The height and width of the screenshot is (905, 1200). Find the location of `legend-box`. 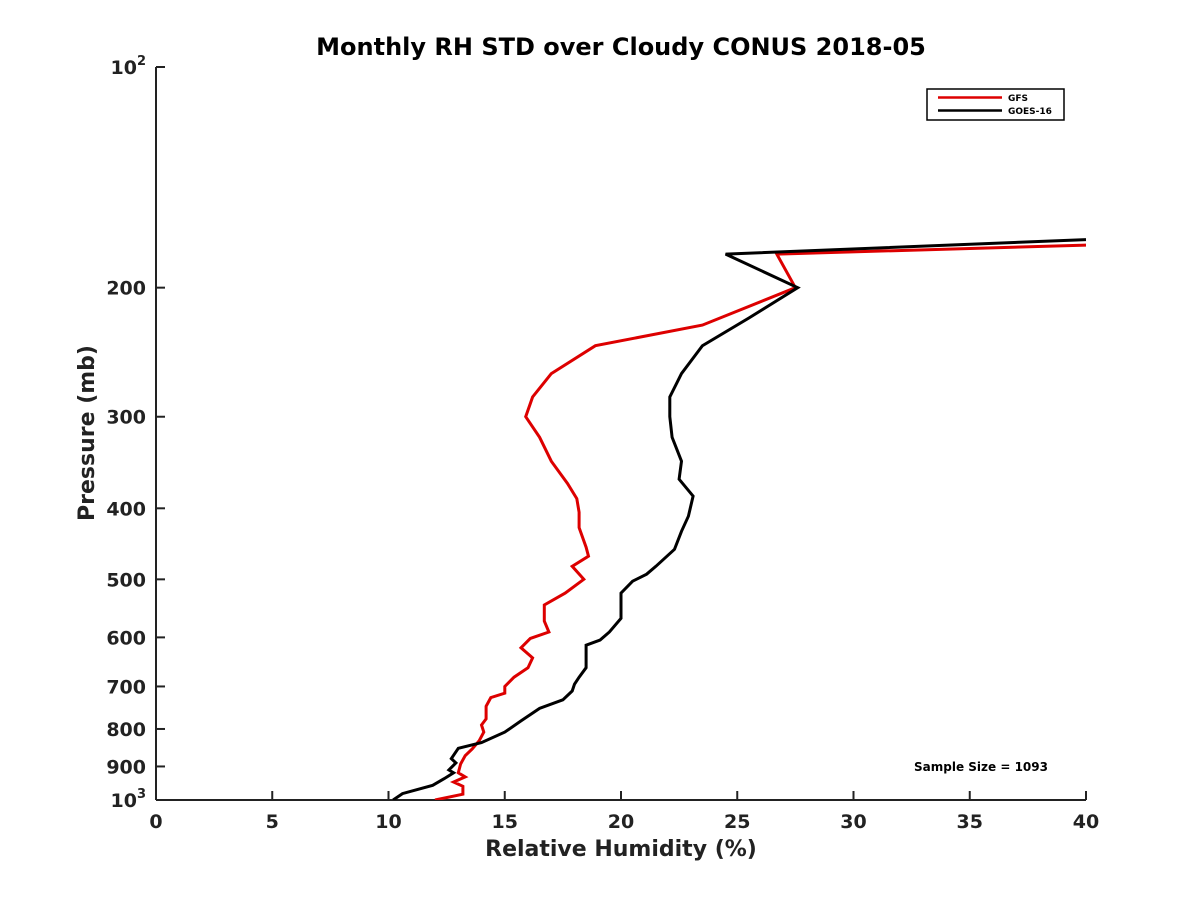

legend-box is located at coordinates (995, 104).